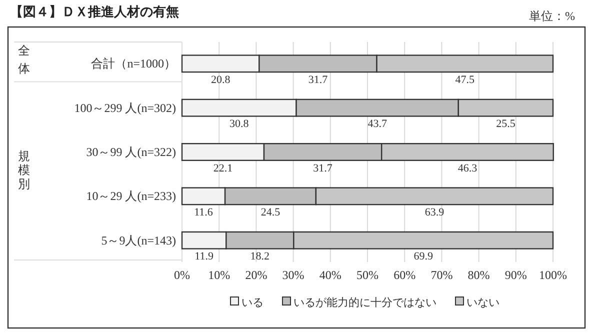 This screenshot has height=336, width=600. I want to click on y-tick-label: 30～99 人(n=322), so click(131, 152).